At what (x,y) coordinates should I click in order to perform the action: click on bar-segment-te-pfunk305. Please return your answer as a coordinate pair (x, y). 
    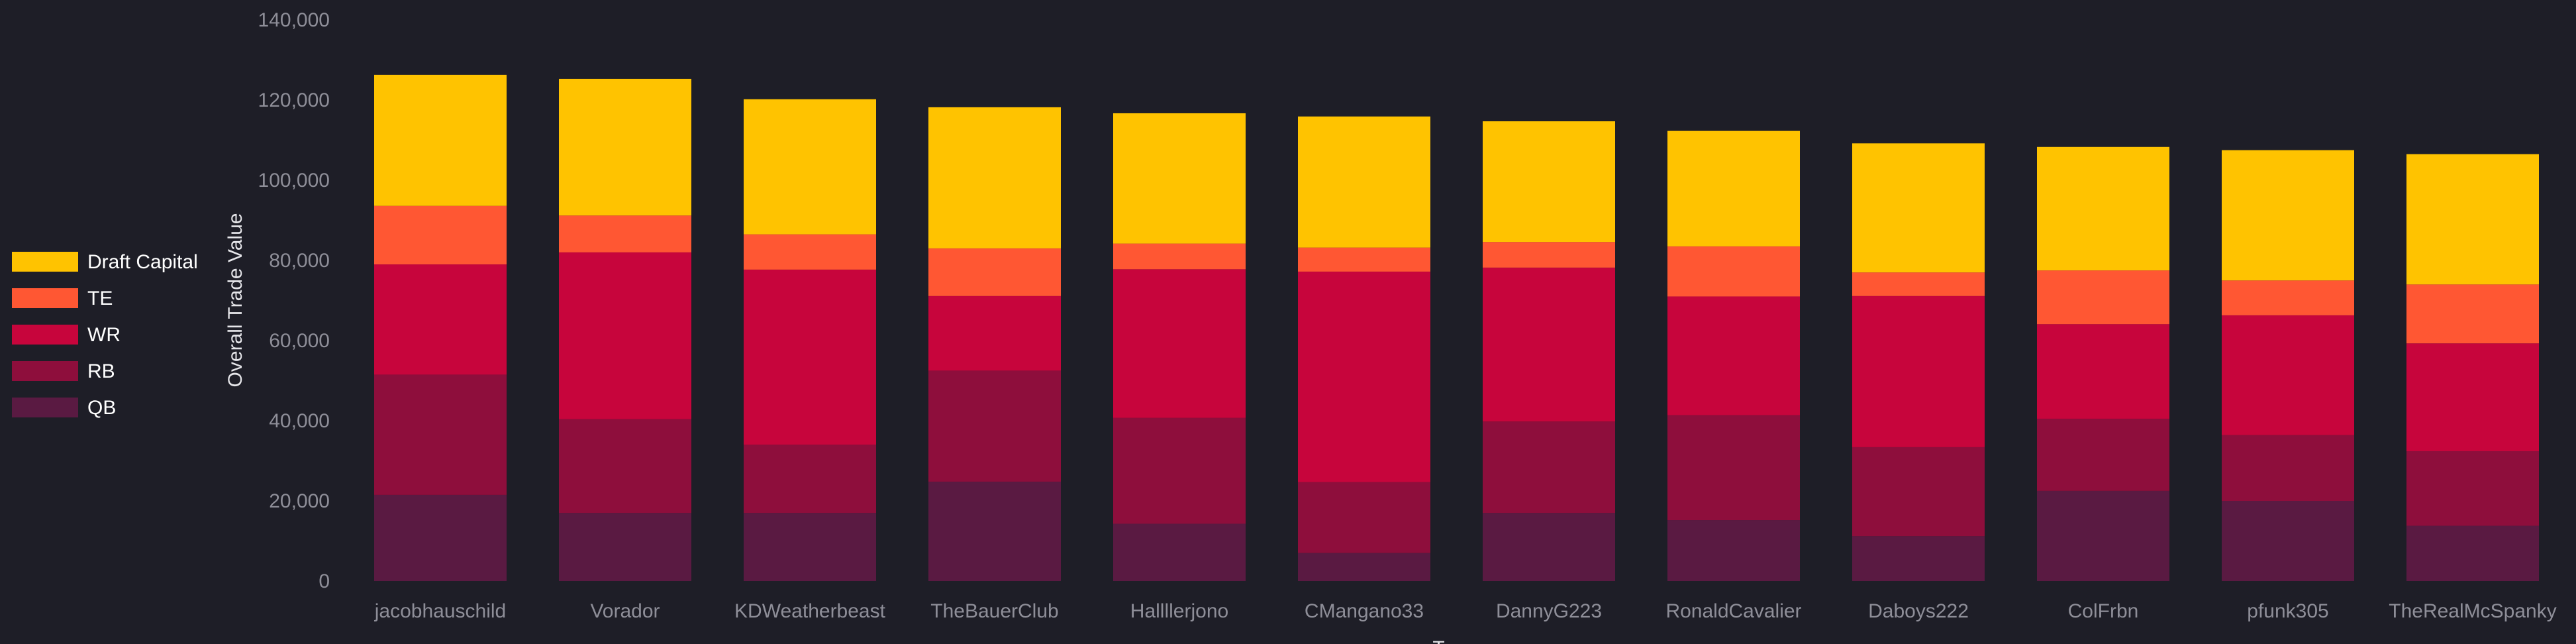
    Looking at the image, I should click on (2288, 297).